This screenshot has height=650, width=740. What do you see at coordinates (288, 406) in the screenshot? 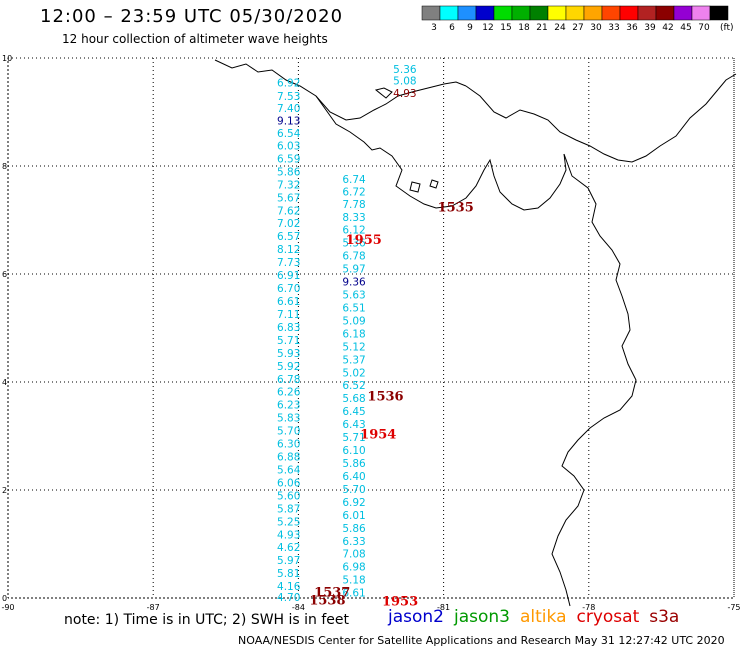
I see `wave-height-label: 6.23` at bounding box center [288, 406].